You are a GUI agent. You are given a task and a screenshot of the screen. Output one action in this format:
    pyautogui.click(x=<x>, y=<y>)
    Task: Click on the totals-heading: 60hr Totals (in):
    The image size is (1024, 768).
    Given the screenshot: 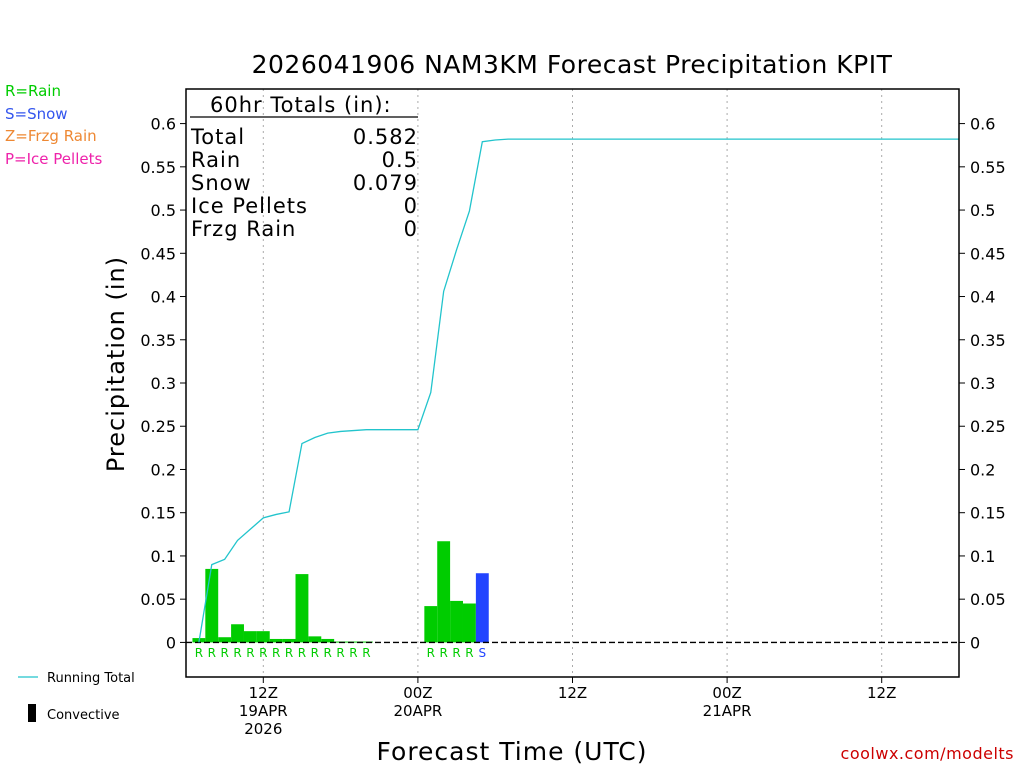 What is the action you would take?
    pyautogui.click(x=301, y=105)
    